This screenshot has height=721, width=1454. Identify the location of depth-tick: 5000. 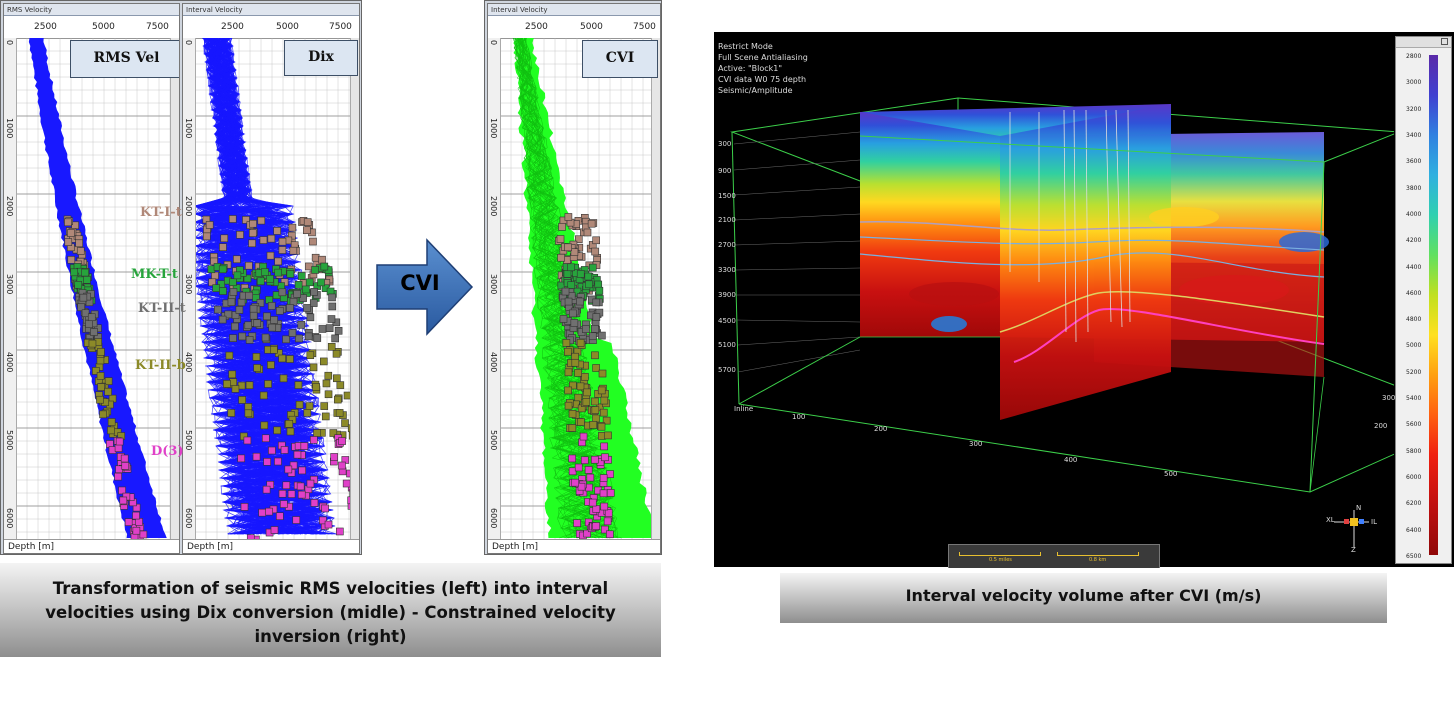
(188, 440).